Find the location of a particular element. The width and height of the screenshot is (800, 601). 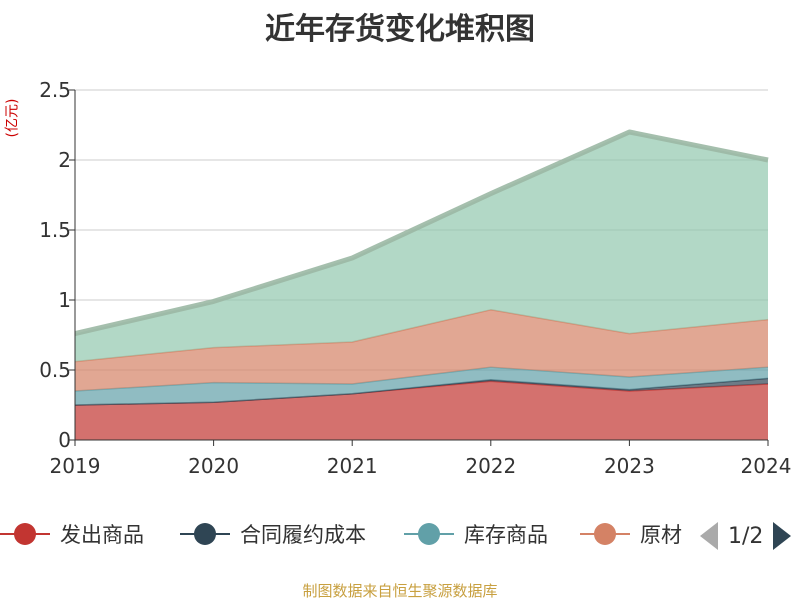

legend-item-kucun: 库存商品 is located at coordinates (476, 534).